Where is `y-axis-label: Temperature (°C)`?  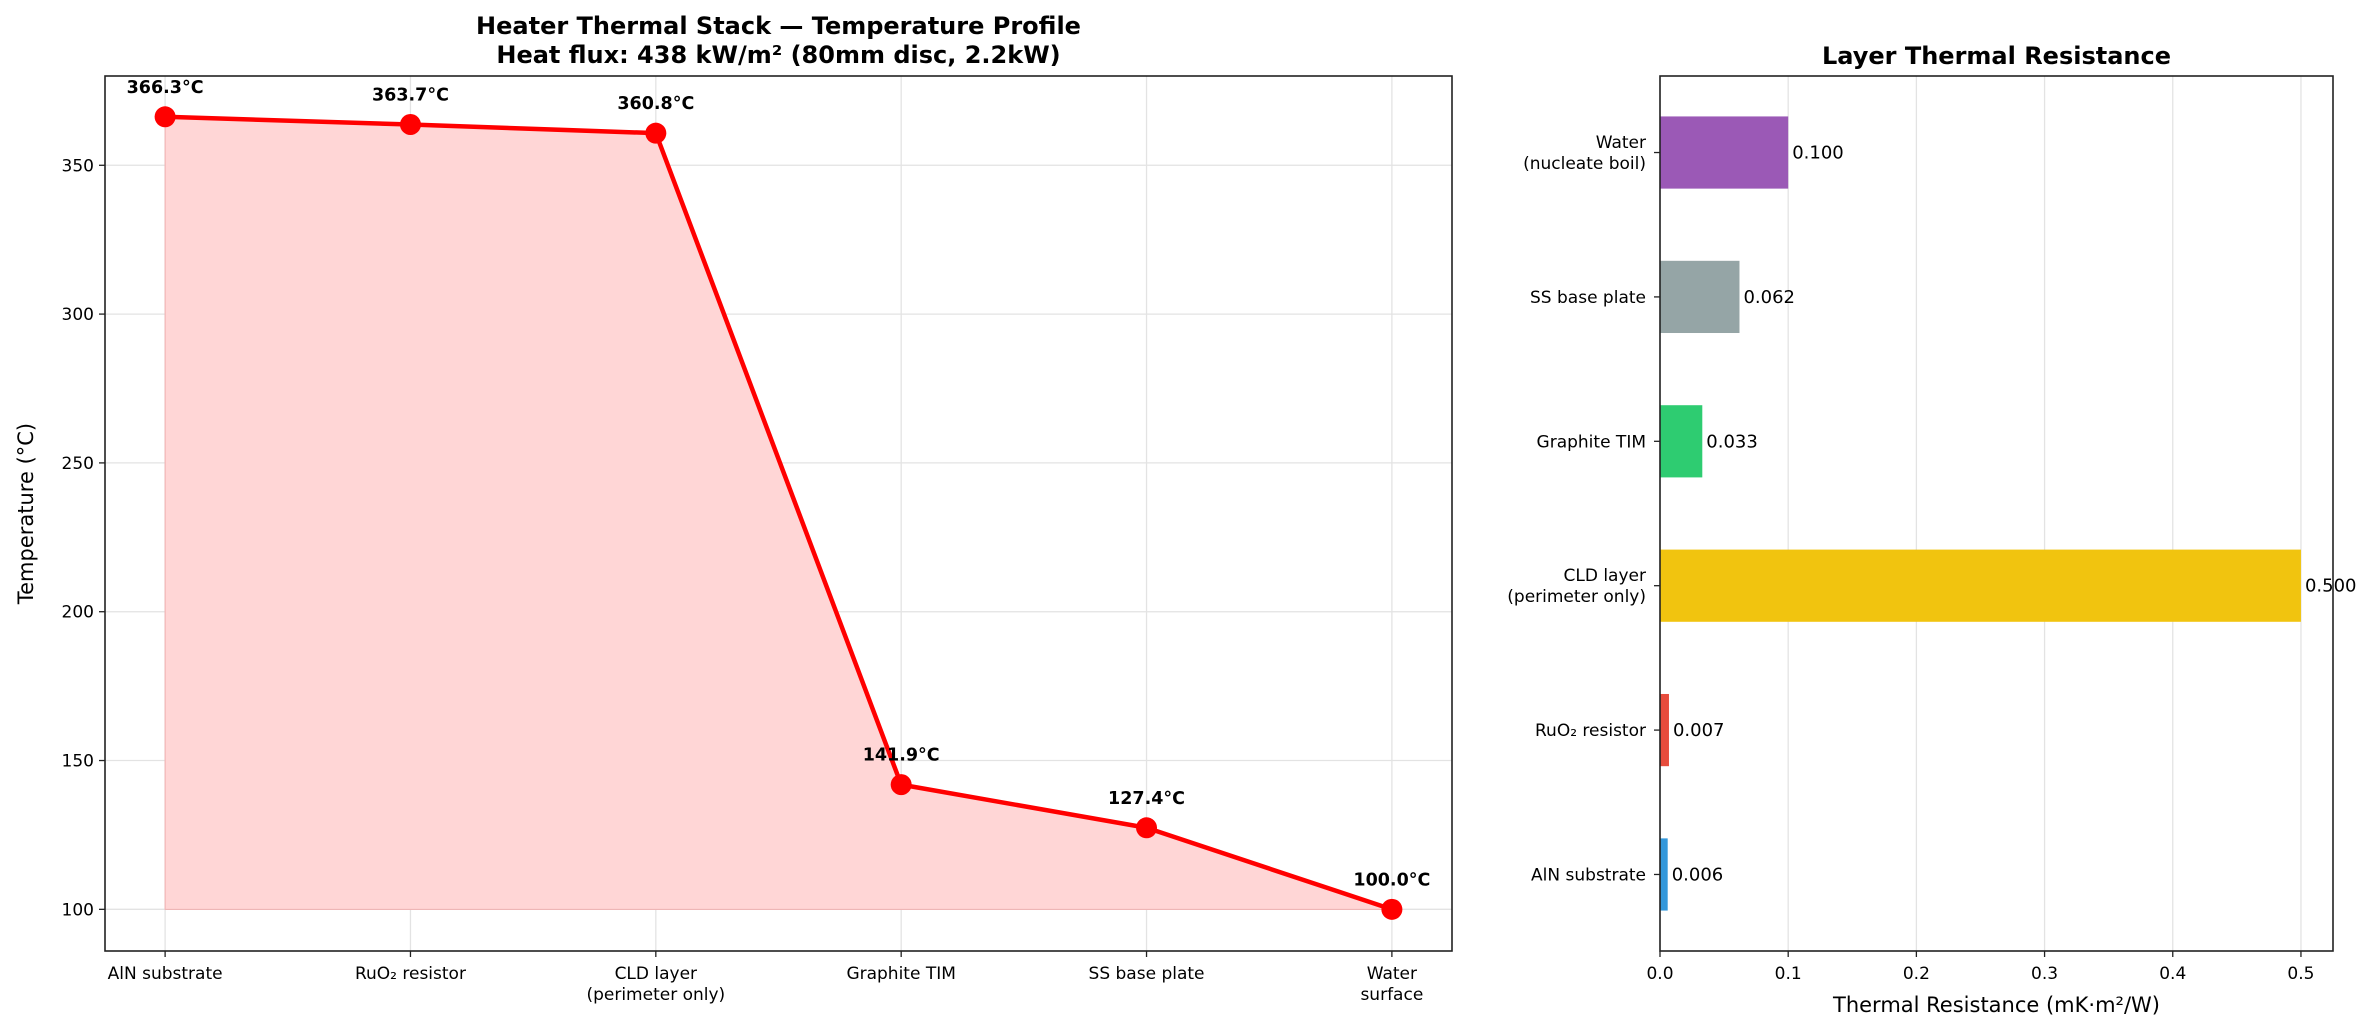
y-axis-label: Temperature (°C) is located at coordinates (26, 514).